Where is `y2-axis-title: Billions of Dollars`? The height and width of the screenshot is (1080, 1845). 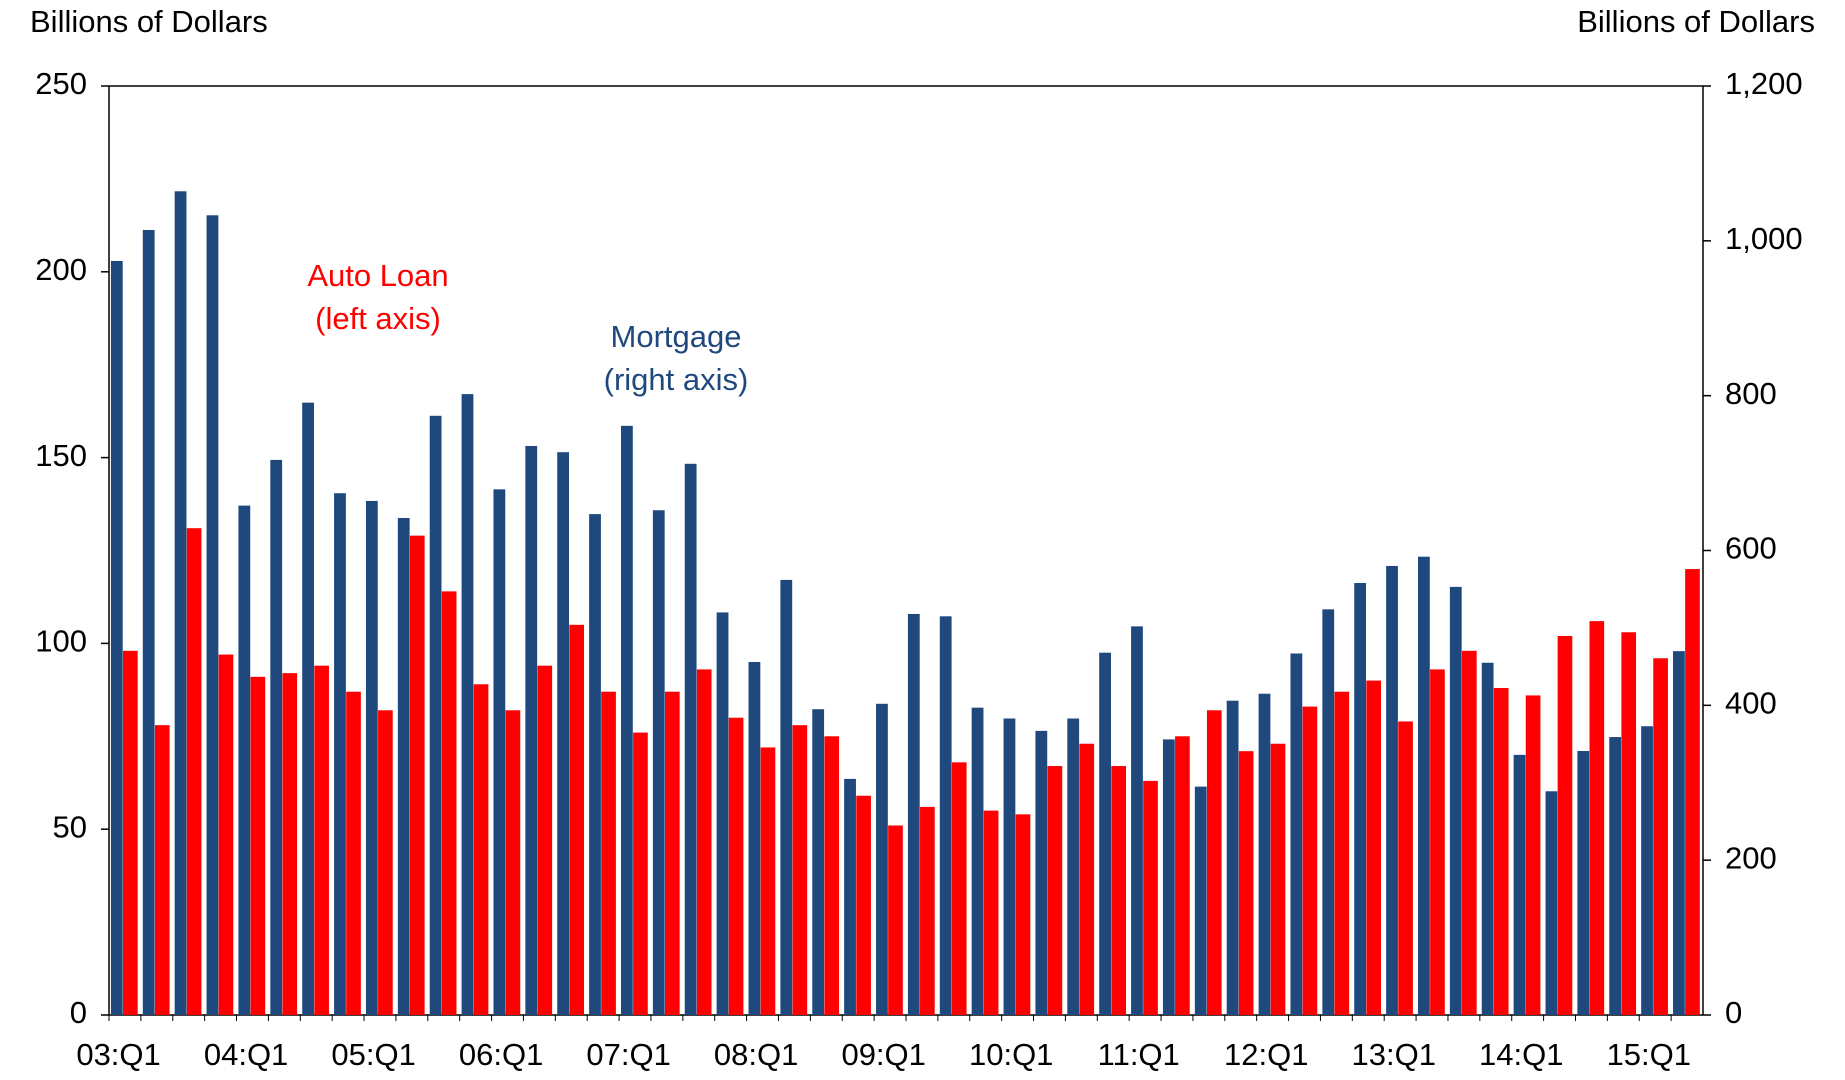 y2-axis-title: Billions of Dollars is located at coordinates (1696, 21).